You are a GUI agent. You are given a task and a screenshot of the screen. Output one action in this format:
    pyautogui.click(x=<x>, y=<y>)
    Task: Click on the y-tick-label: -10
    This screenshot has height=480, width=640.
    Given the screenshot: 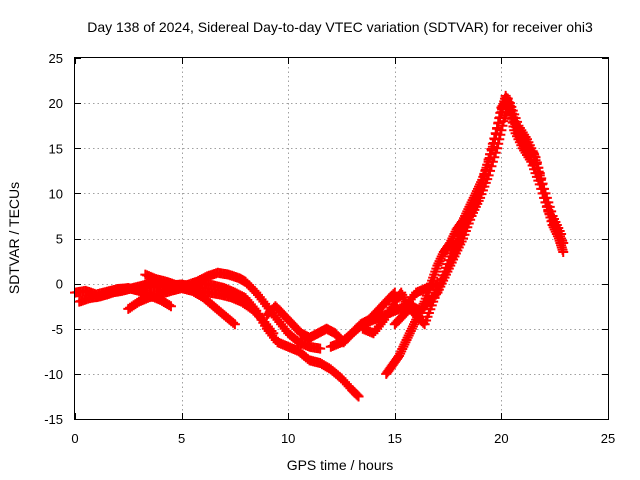 What is the action you would take?
    pyautogui.click(x=53, y=374)
    